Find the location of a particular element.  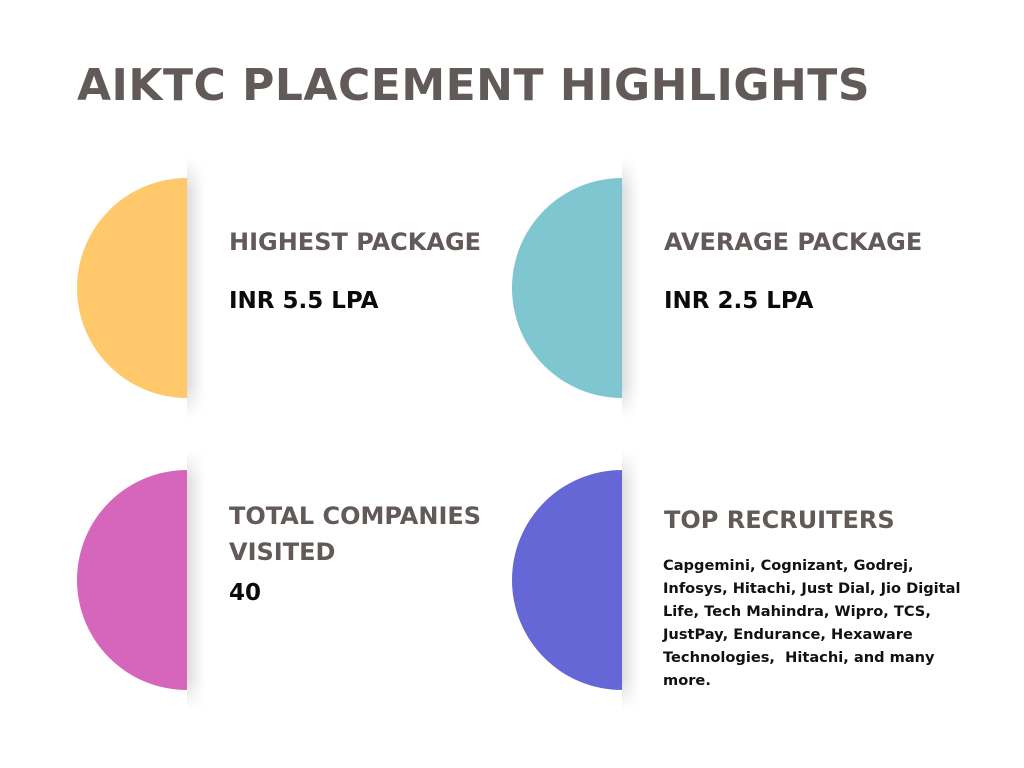

card-highest-package: HIGHEST PACKAGE INR 5.5 LPA is located at coordinates (297, 288).